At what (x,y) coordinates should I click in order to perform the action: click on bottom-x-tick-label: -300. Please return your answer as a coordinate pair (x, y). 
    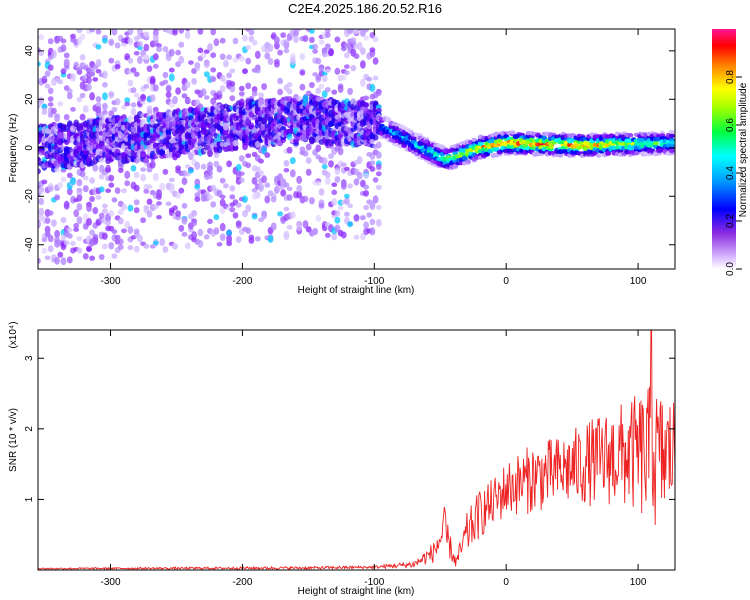
    Looking at the image, I should click on (111, 582).